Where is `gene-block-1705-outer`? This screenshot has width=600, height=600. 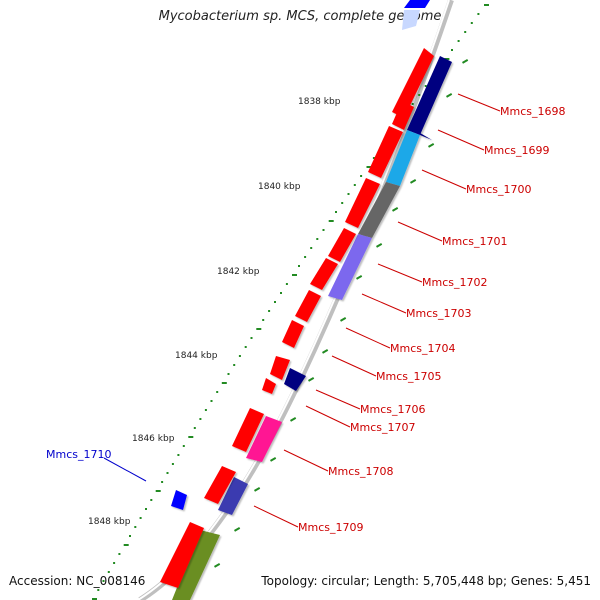
gene-block-1705-outer is located at coordinates (295, 379).